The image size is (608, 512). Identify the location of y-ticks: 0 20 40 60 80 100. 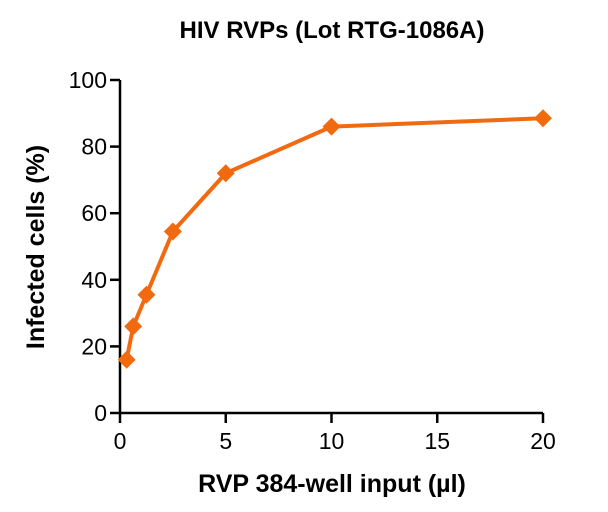
(94, 246).